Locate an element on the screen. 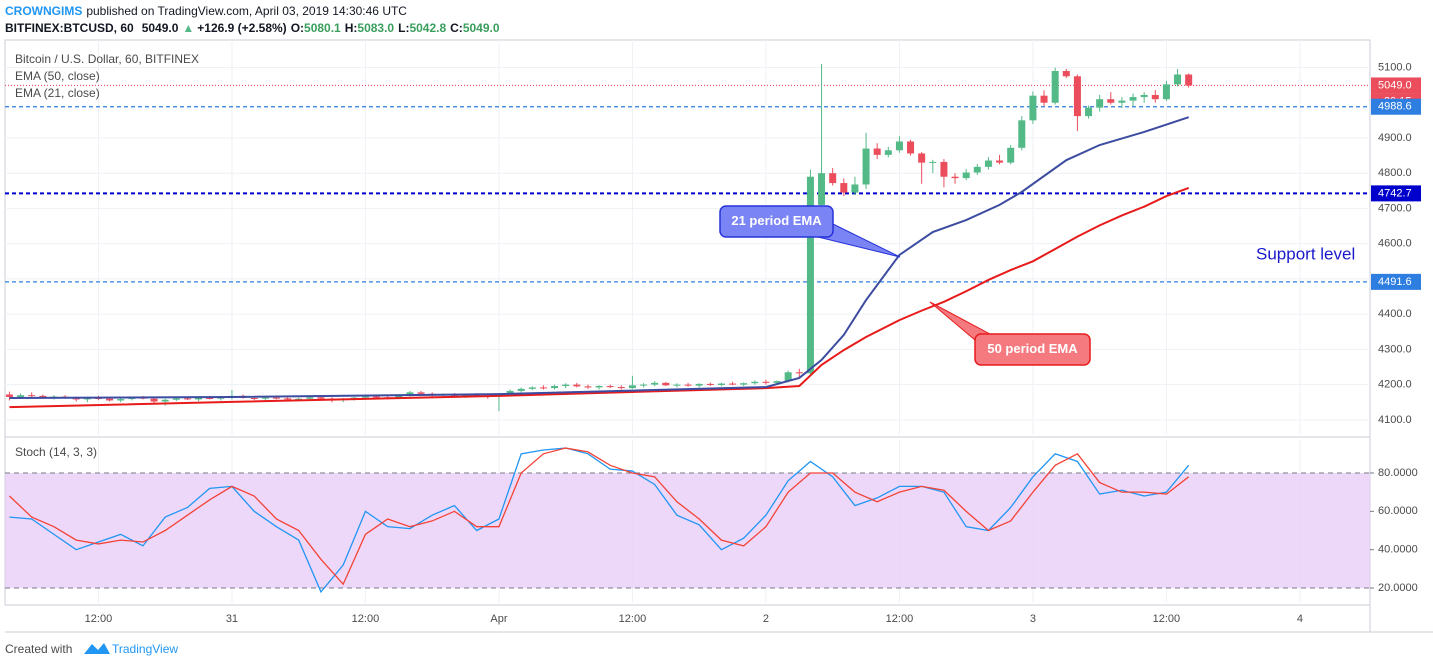 This screenshot has height=667, width=1433. y-tick-label: 4400.0 is located at coordinates (1395, 314).